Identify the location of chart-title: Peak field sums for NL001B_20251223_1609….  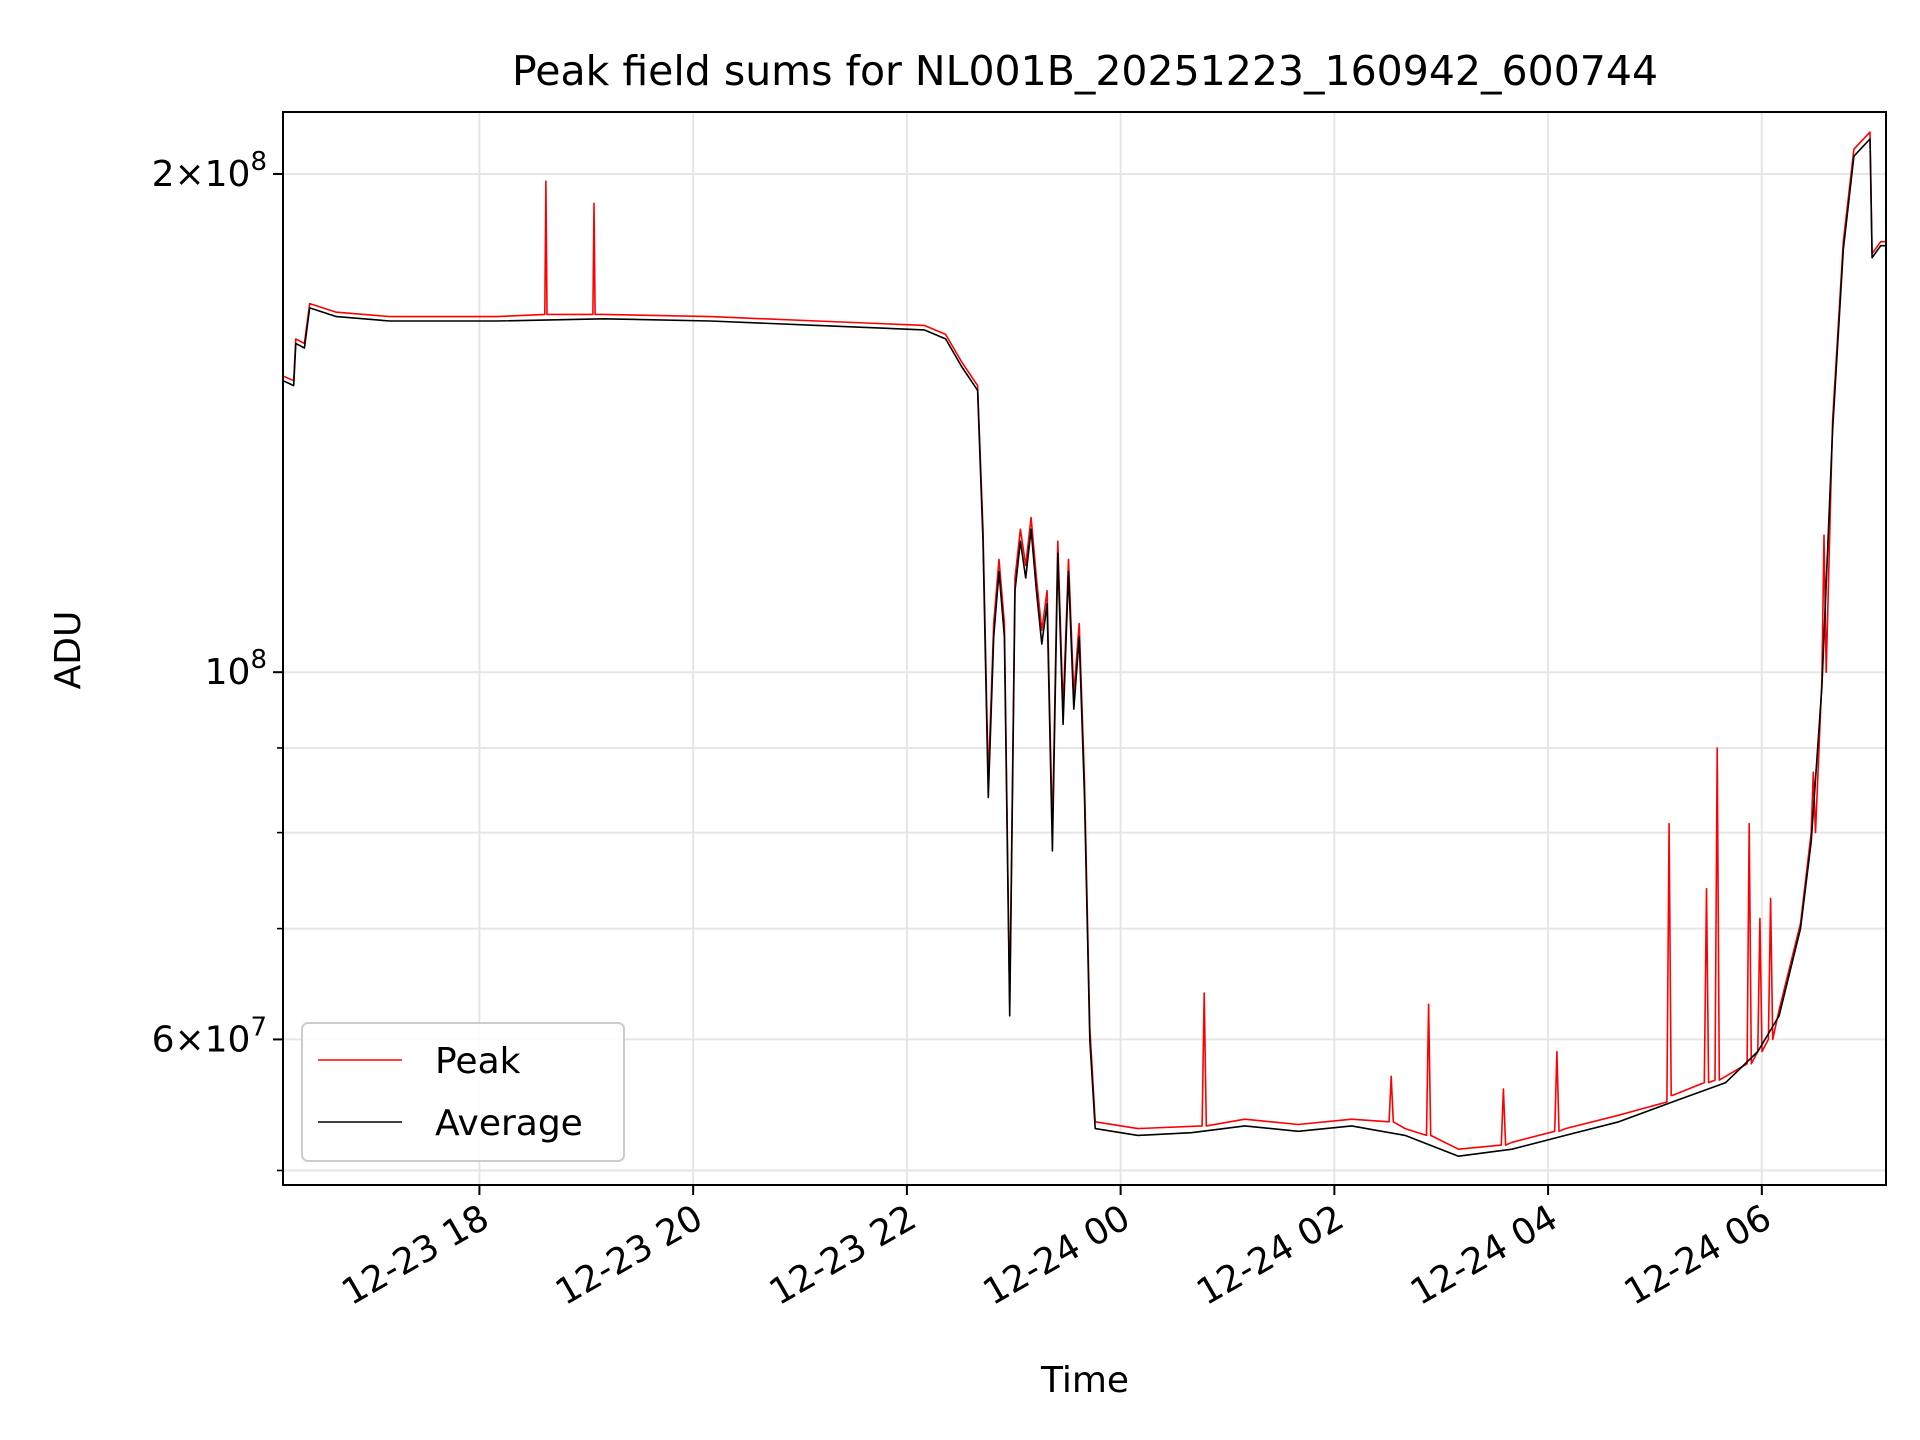
(1085, 71).